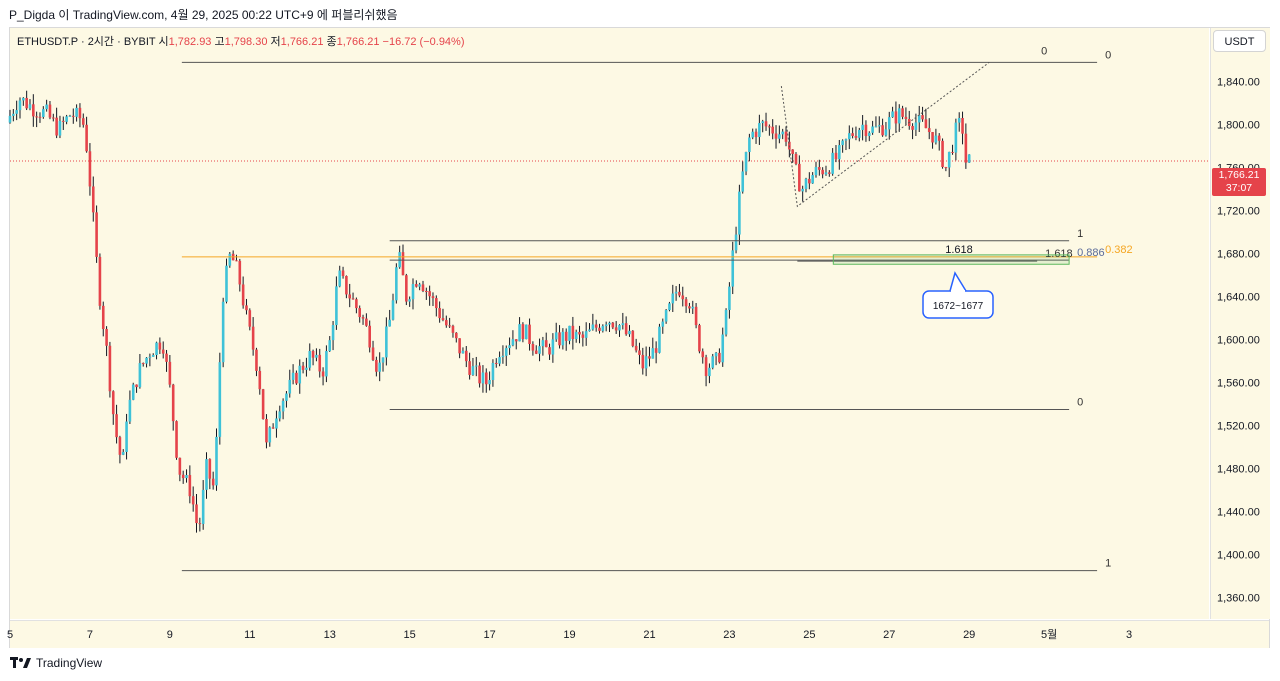 The image size is (1280, 681). I want to click on footer-brand: TradingView, so click(69, 663).